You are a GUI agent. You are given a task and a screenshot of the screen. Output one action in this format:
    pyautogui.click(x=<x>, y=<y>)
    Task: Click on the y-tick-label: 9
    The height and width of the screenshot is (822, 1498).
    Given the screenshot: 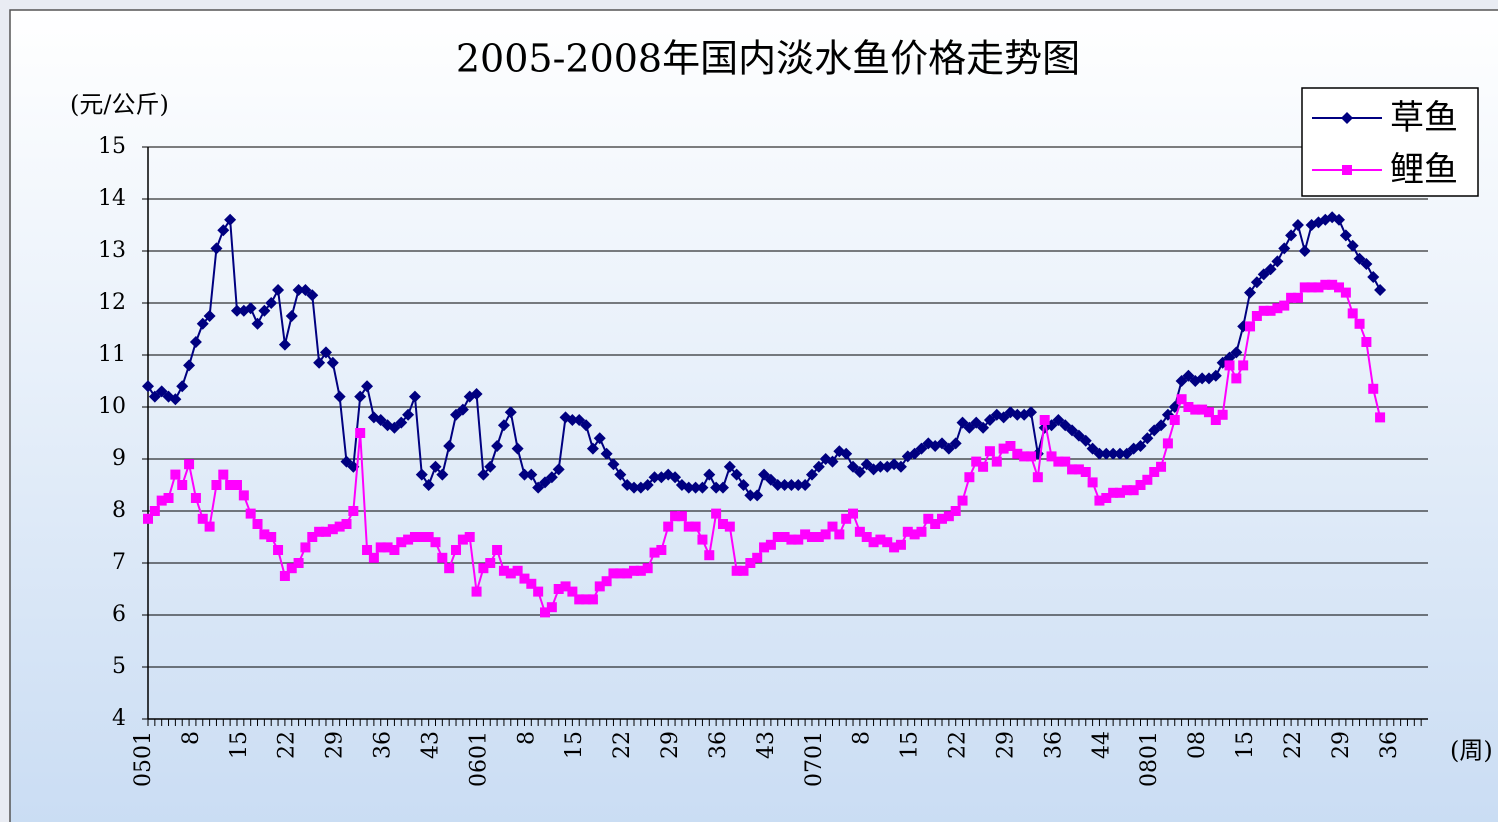 What is the action you would take?
    pyautogui.click(x=119, y=458)
    